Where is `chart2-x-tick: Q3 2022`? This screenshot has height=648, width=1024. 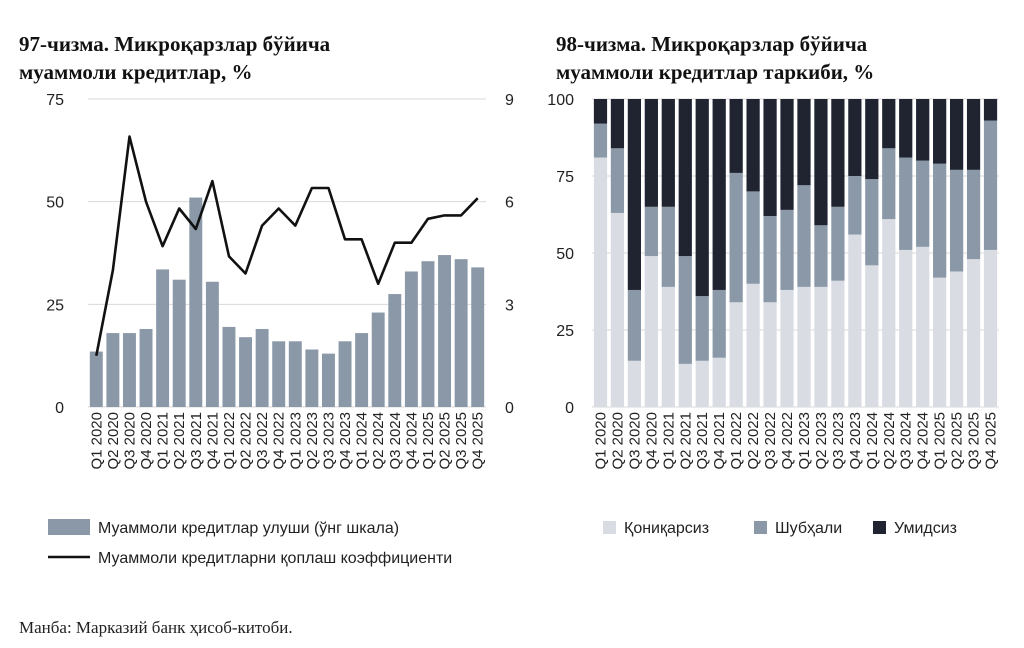
chart2-x-tick: Q3 2022 is located at coordinates (770, 441).